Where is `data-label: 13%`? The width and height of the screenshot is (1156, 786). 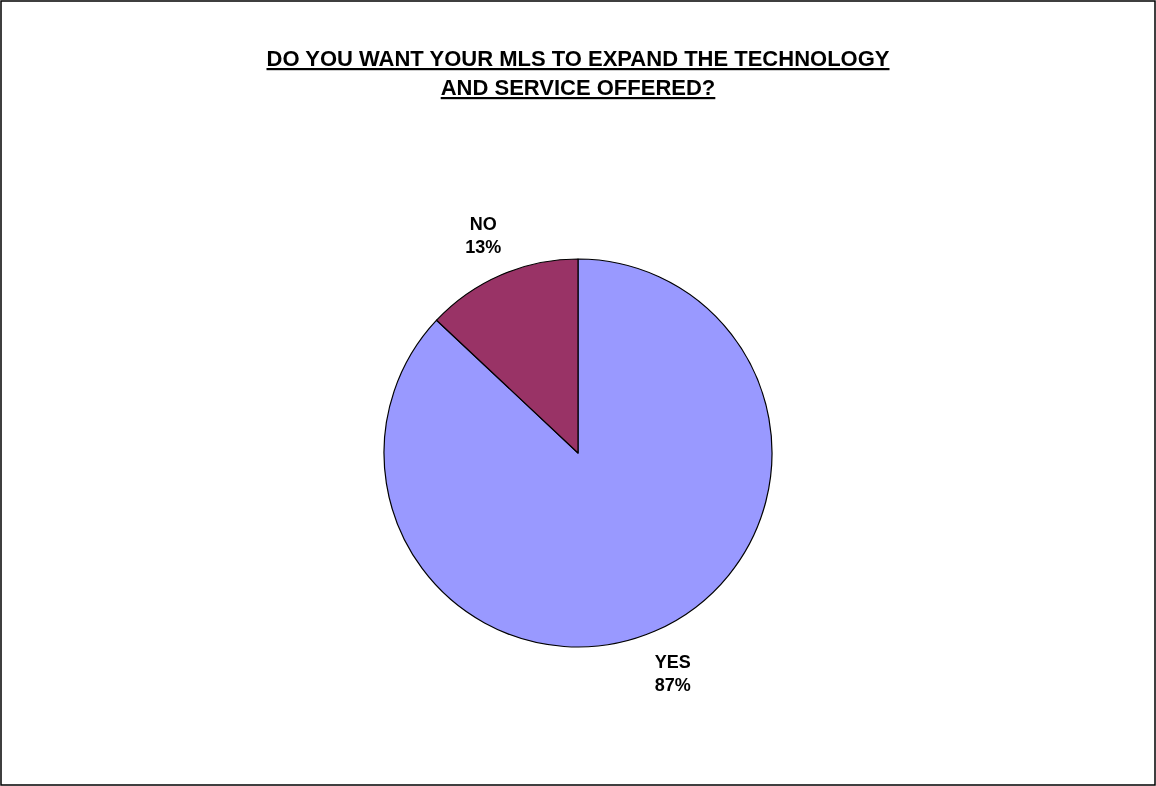 data-label: 13% is located at coordinates (483, 246).